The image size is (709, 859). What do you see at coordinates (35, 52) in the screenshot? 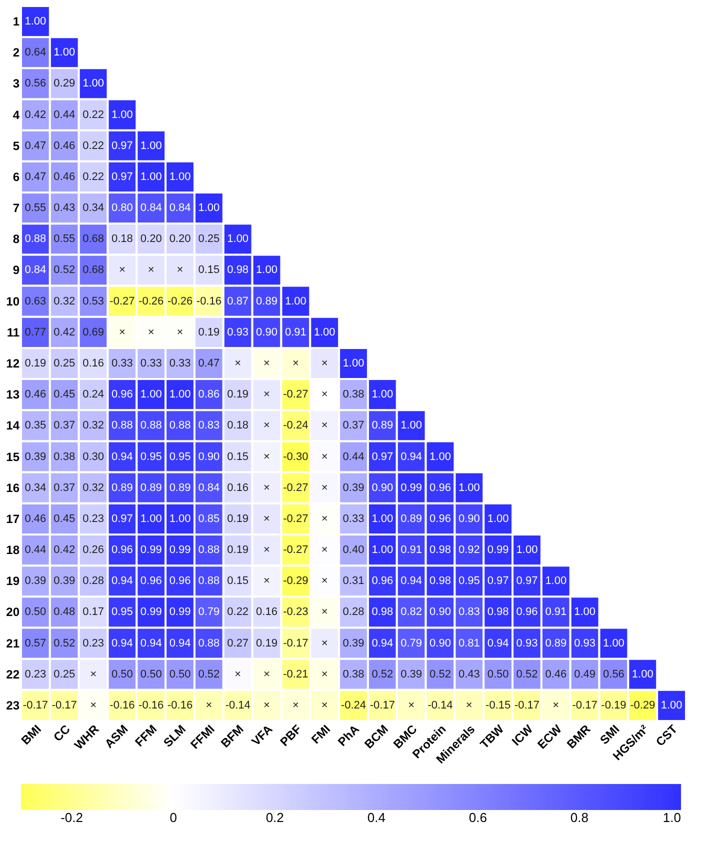
I see `data-label: 0.64` at bounding box center [35, 52].